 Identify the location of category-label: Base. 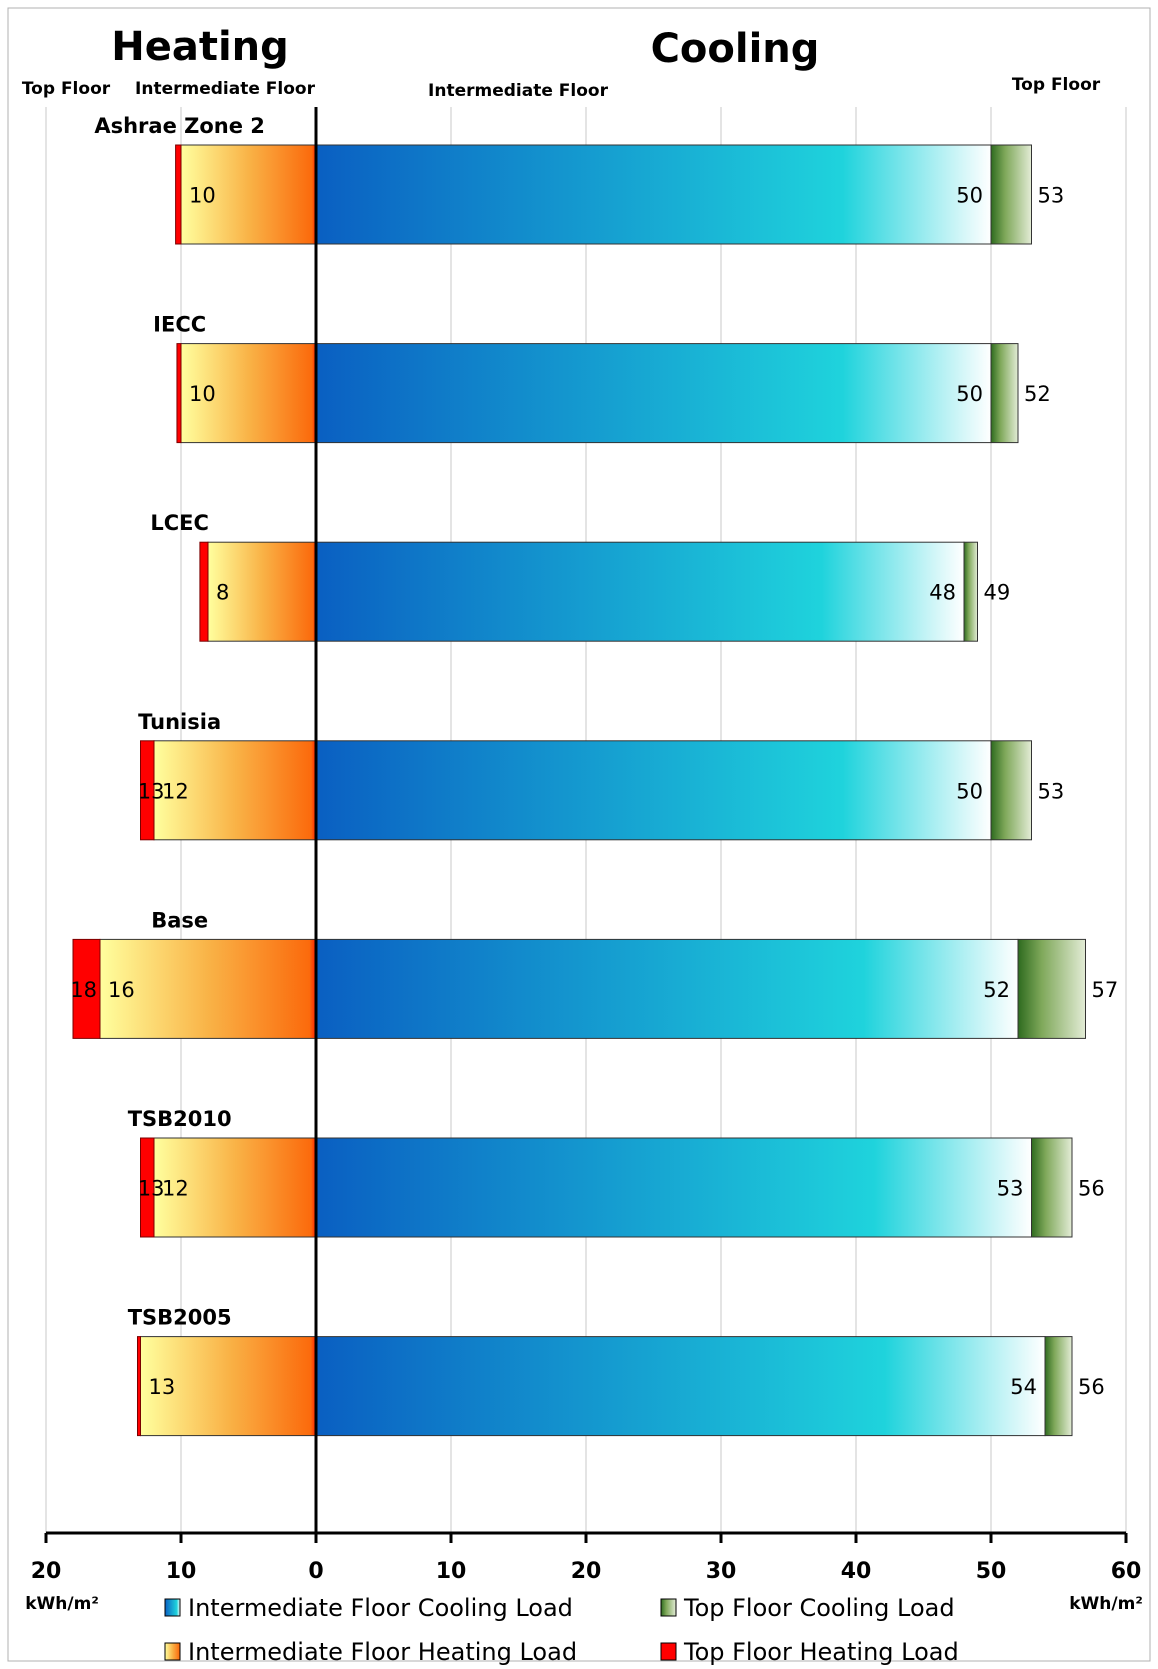
(179, 920).